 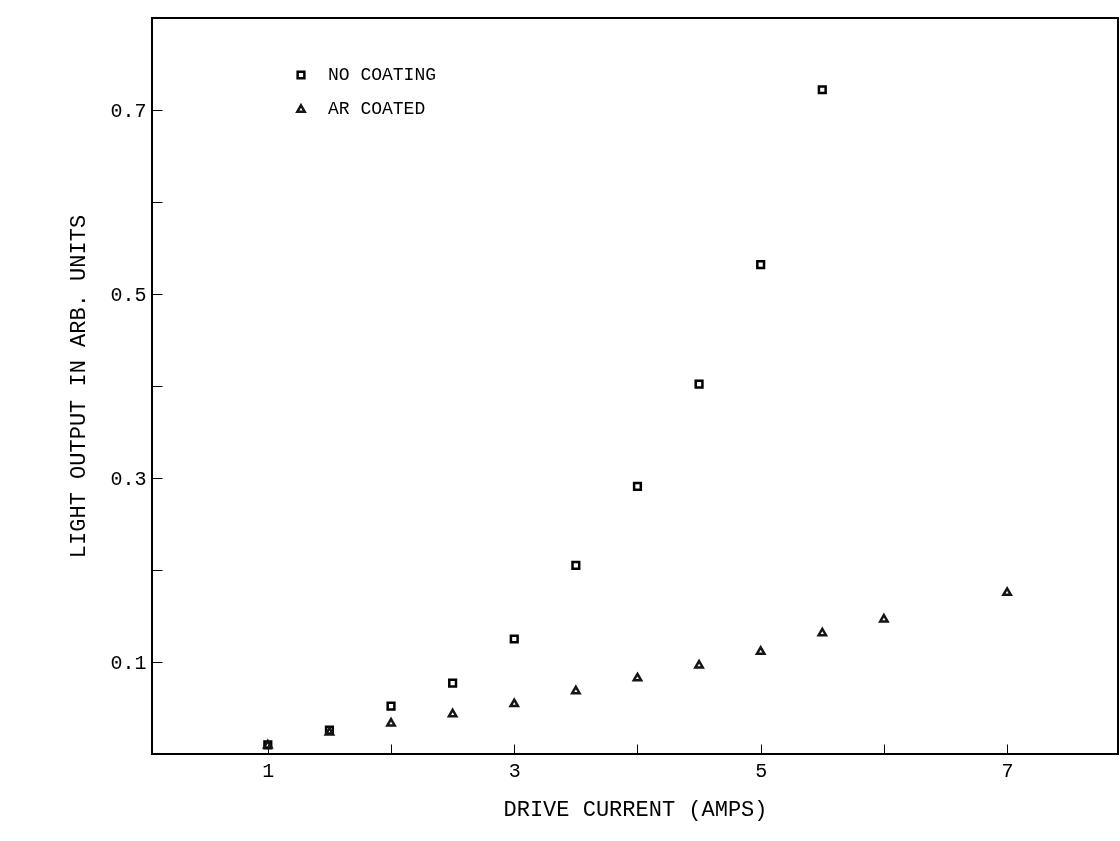 What do you see at coordinates (514, 771) in the screenshot?
I see `x-tick-label: 3` at bounding box center [514, 771].